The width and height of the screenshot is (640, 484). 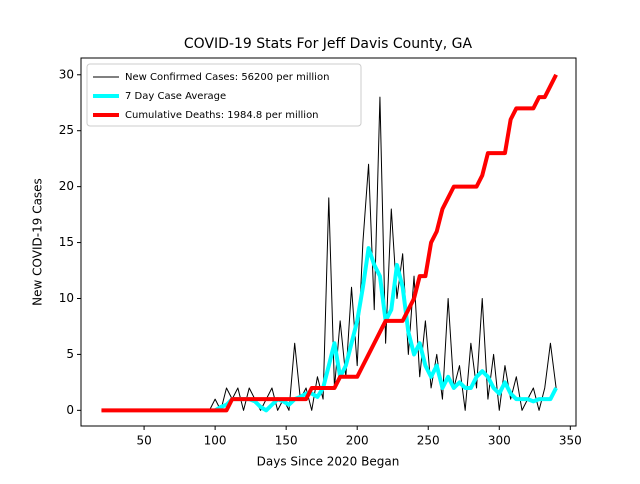 I want to click on x-tick-label: 100, so click(x=215, y=441).